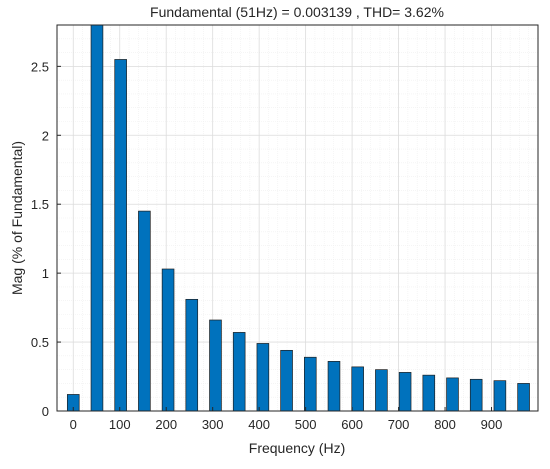 The width and height of the screenshot is (550, 469). Describe the element at coordinates (40, 66) in the screenshot. I see `y-tick-label: 2.5` at that location.